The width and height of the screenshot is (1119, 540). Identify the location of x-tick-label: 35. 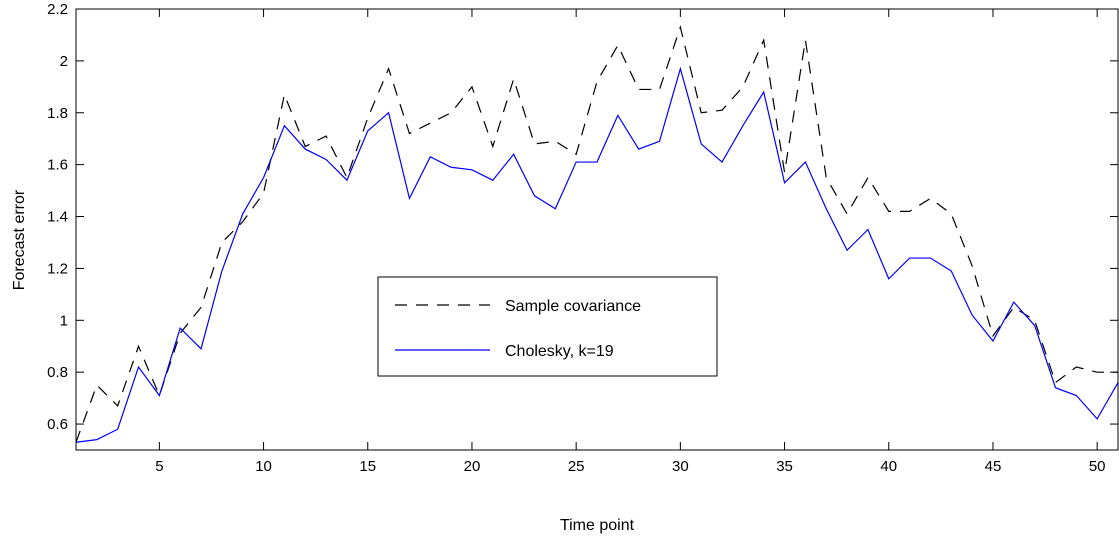
(784, 466).